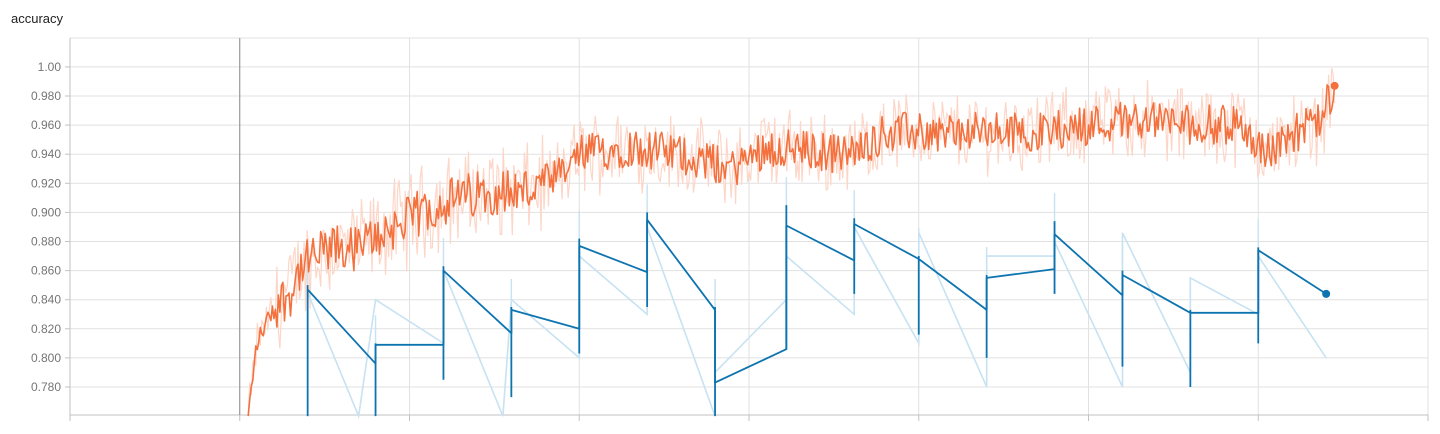  What do you see at coordinates (46, 96) in the screenshot?
I see `y-tick-label: 0.980` at bounding box center [46, 96].